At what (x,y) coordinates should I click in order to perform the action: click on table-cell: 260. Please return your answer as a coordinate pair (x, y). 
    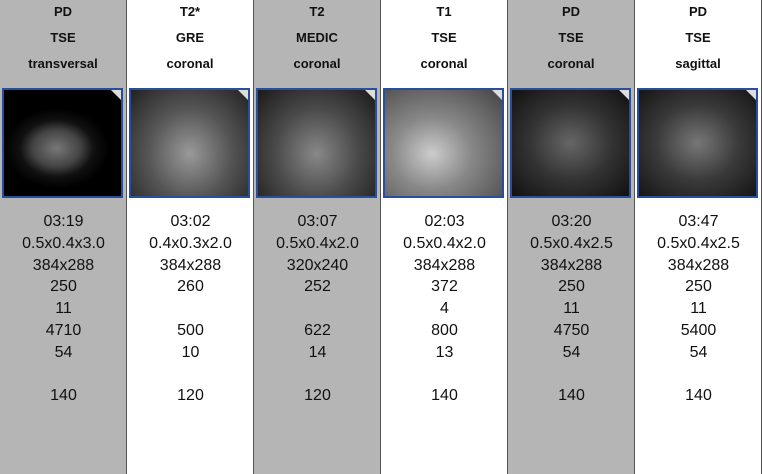
    Looking at the image, I should click on (190, 287).